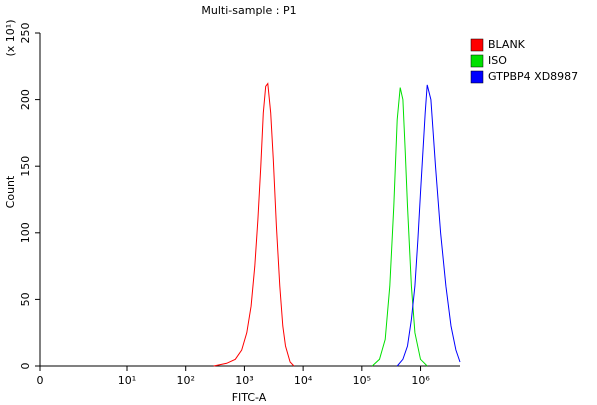 The height and width of the screenshot is (405, 597). Describe the element at coordinates (25, 166) in the screenshot. I see `y-tick-label: 150` at that location.